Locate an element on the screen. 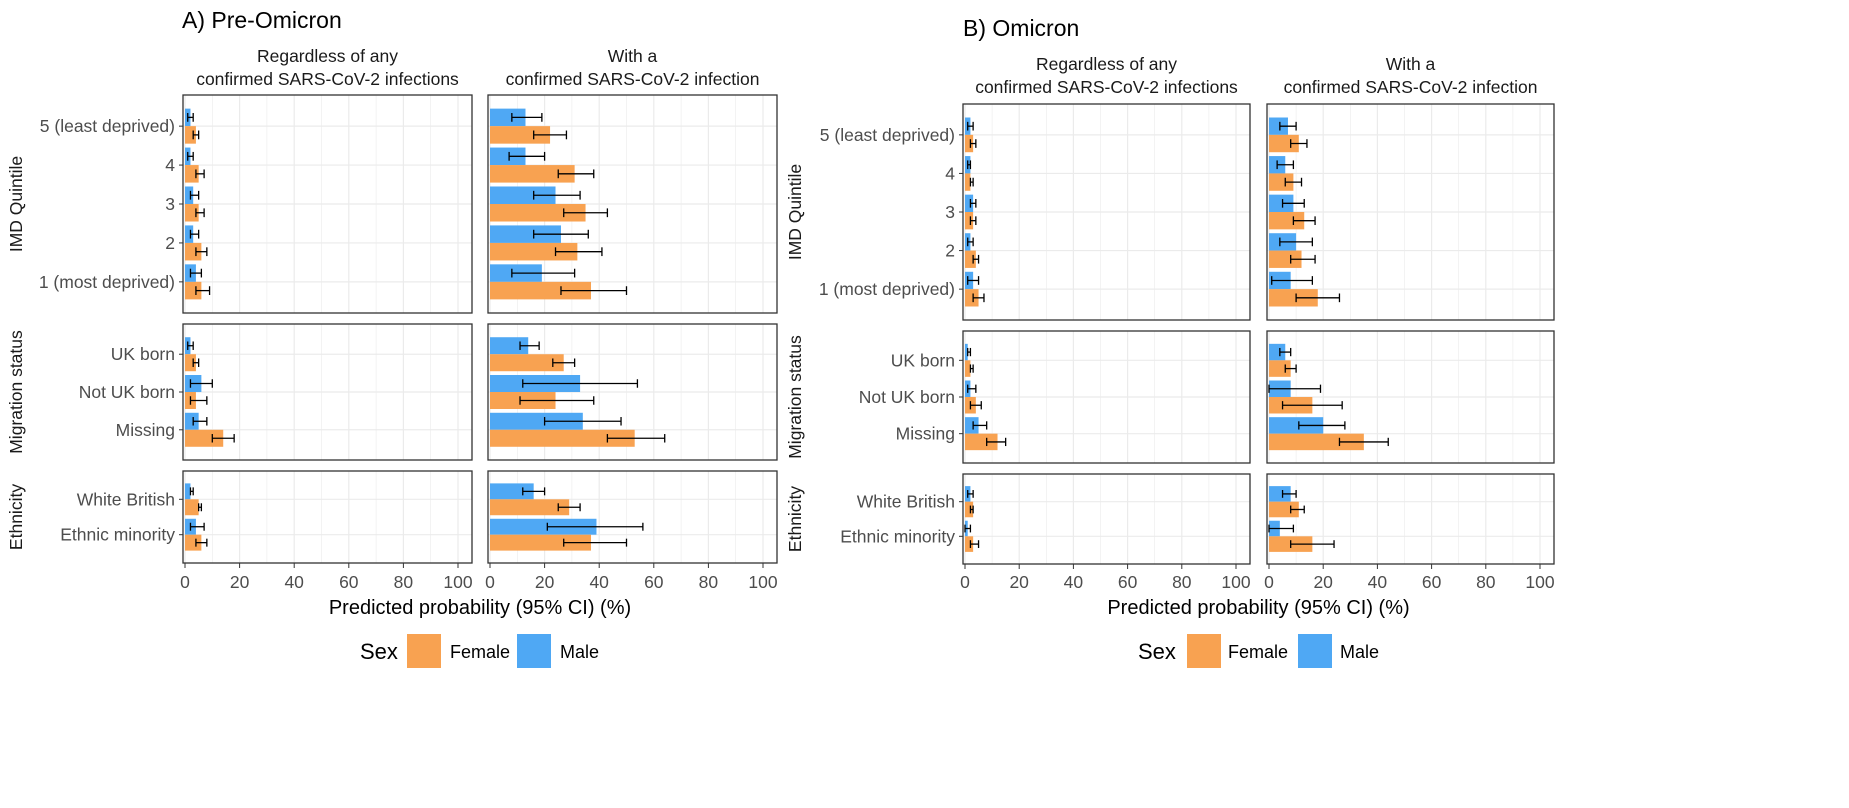 This screenshot has width=1849, height=808. chart-title: A) Pre-Omicron is located at coordinates (262, 20).